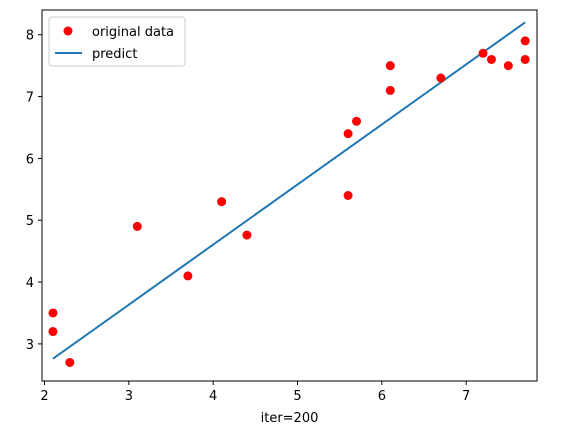 Image resolution: width=572 pixels, height=435 pixels. What do you see at coordinates (114, 54) in the screenshot?
I see `legend-label: predict` at bounding box center [114, 54].